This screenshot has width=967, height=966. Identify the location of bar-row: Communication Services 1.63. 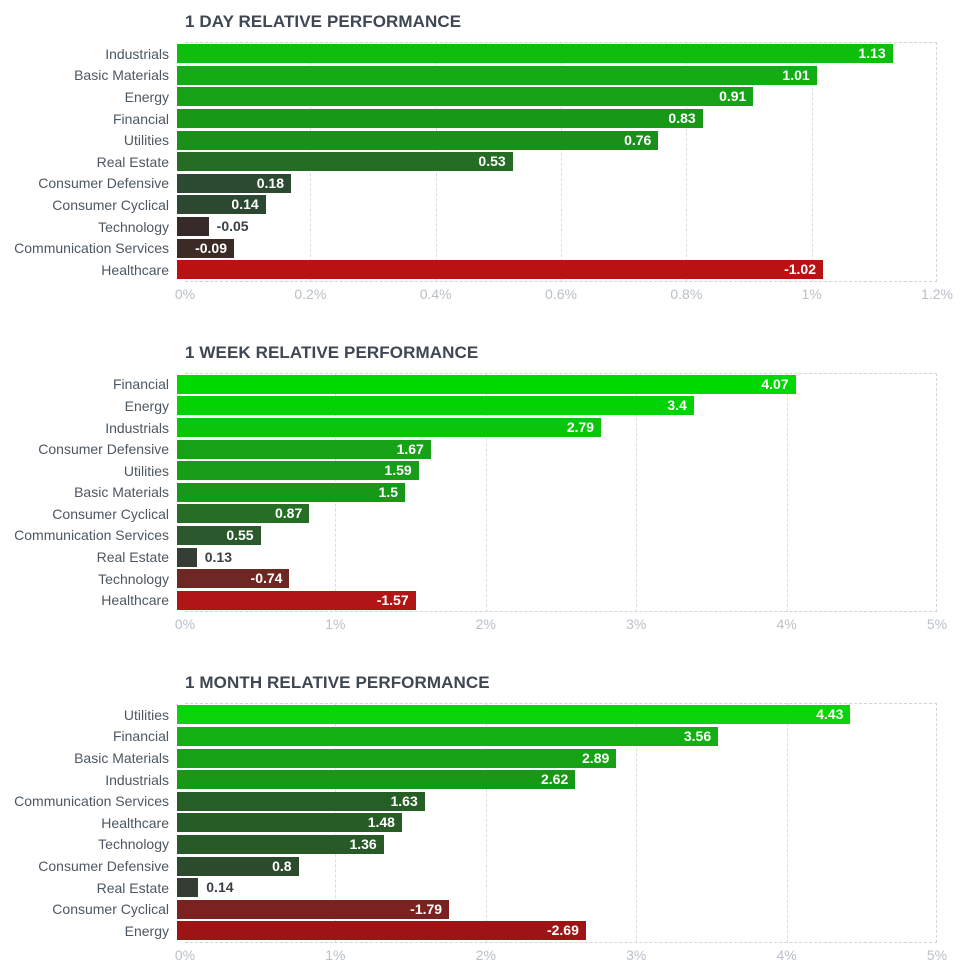
(483, 801).